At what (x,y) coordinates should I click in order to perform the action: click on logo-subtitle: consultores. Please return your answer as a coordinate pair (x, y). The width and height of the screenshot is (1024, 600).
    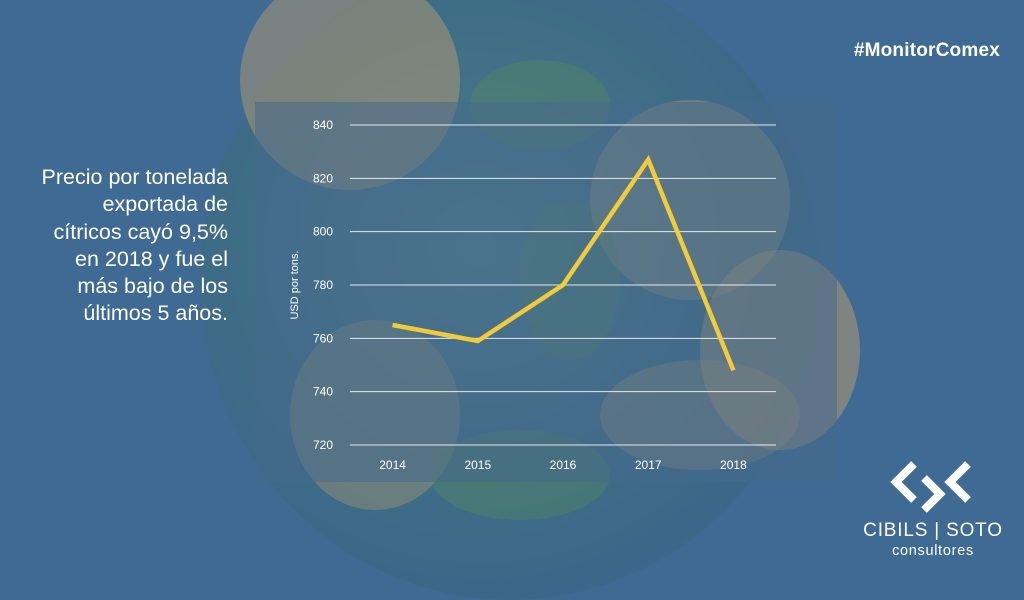
    Looking at the image, I should click on (933, 551).